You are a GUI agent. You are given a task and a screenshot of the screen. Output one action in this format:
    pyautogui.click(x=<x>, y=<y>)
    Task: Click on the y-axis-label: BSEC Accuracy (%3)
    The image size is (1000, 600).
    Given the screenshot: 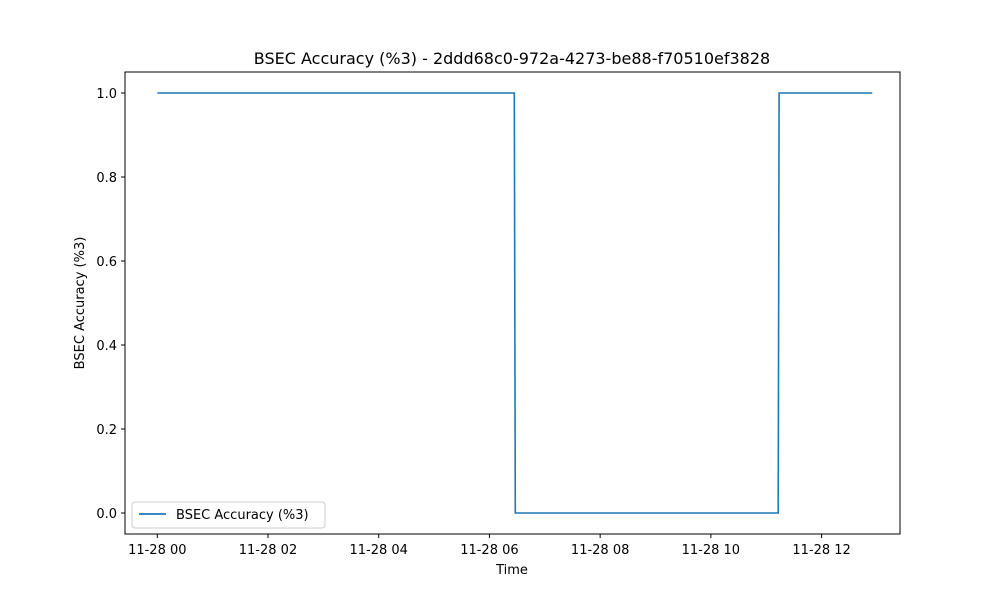 What is the action you would take?
    pyautogui.click(x=80, y=303)
    